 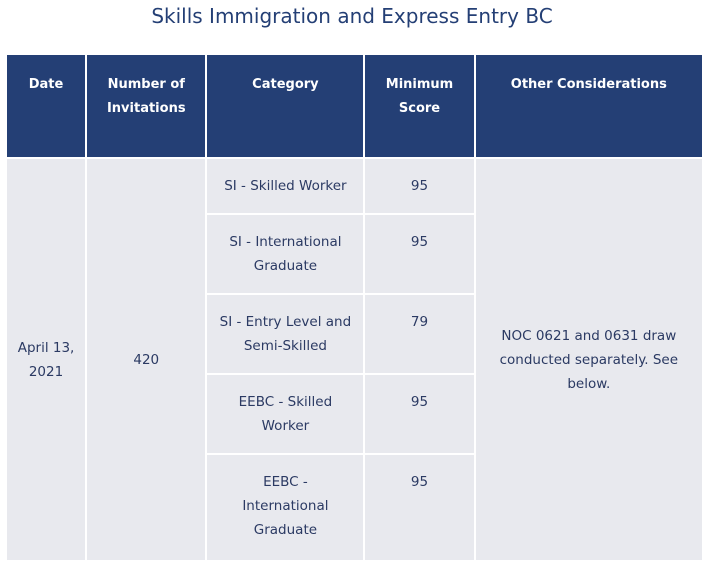 I want to click on table-row: SI - International Graduate 95, so click(x=354, y=254).